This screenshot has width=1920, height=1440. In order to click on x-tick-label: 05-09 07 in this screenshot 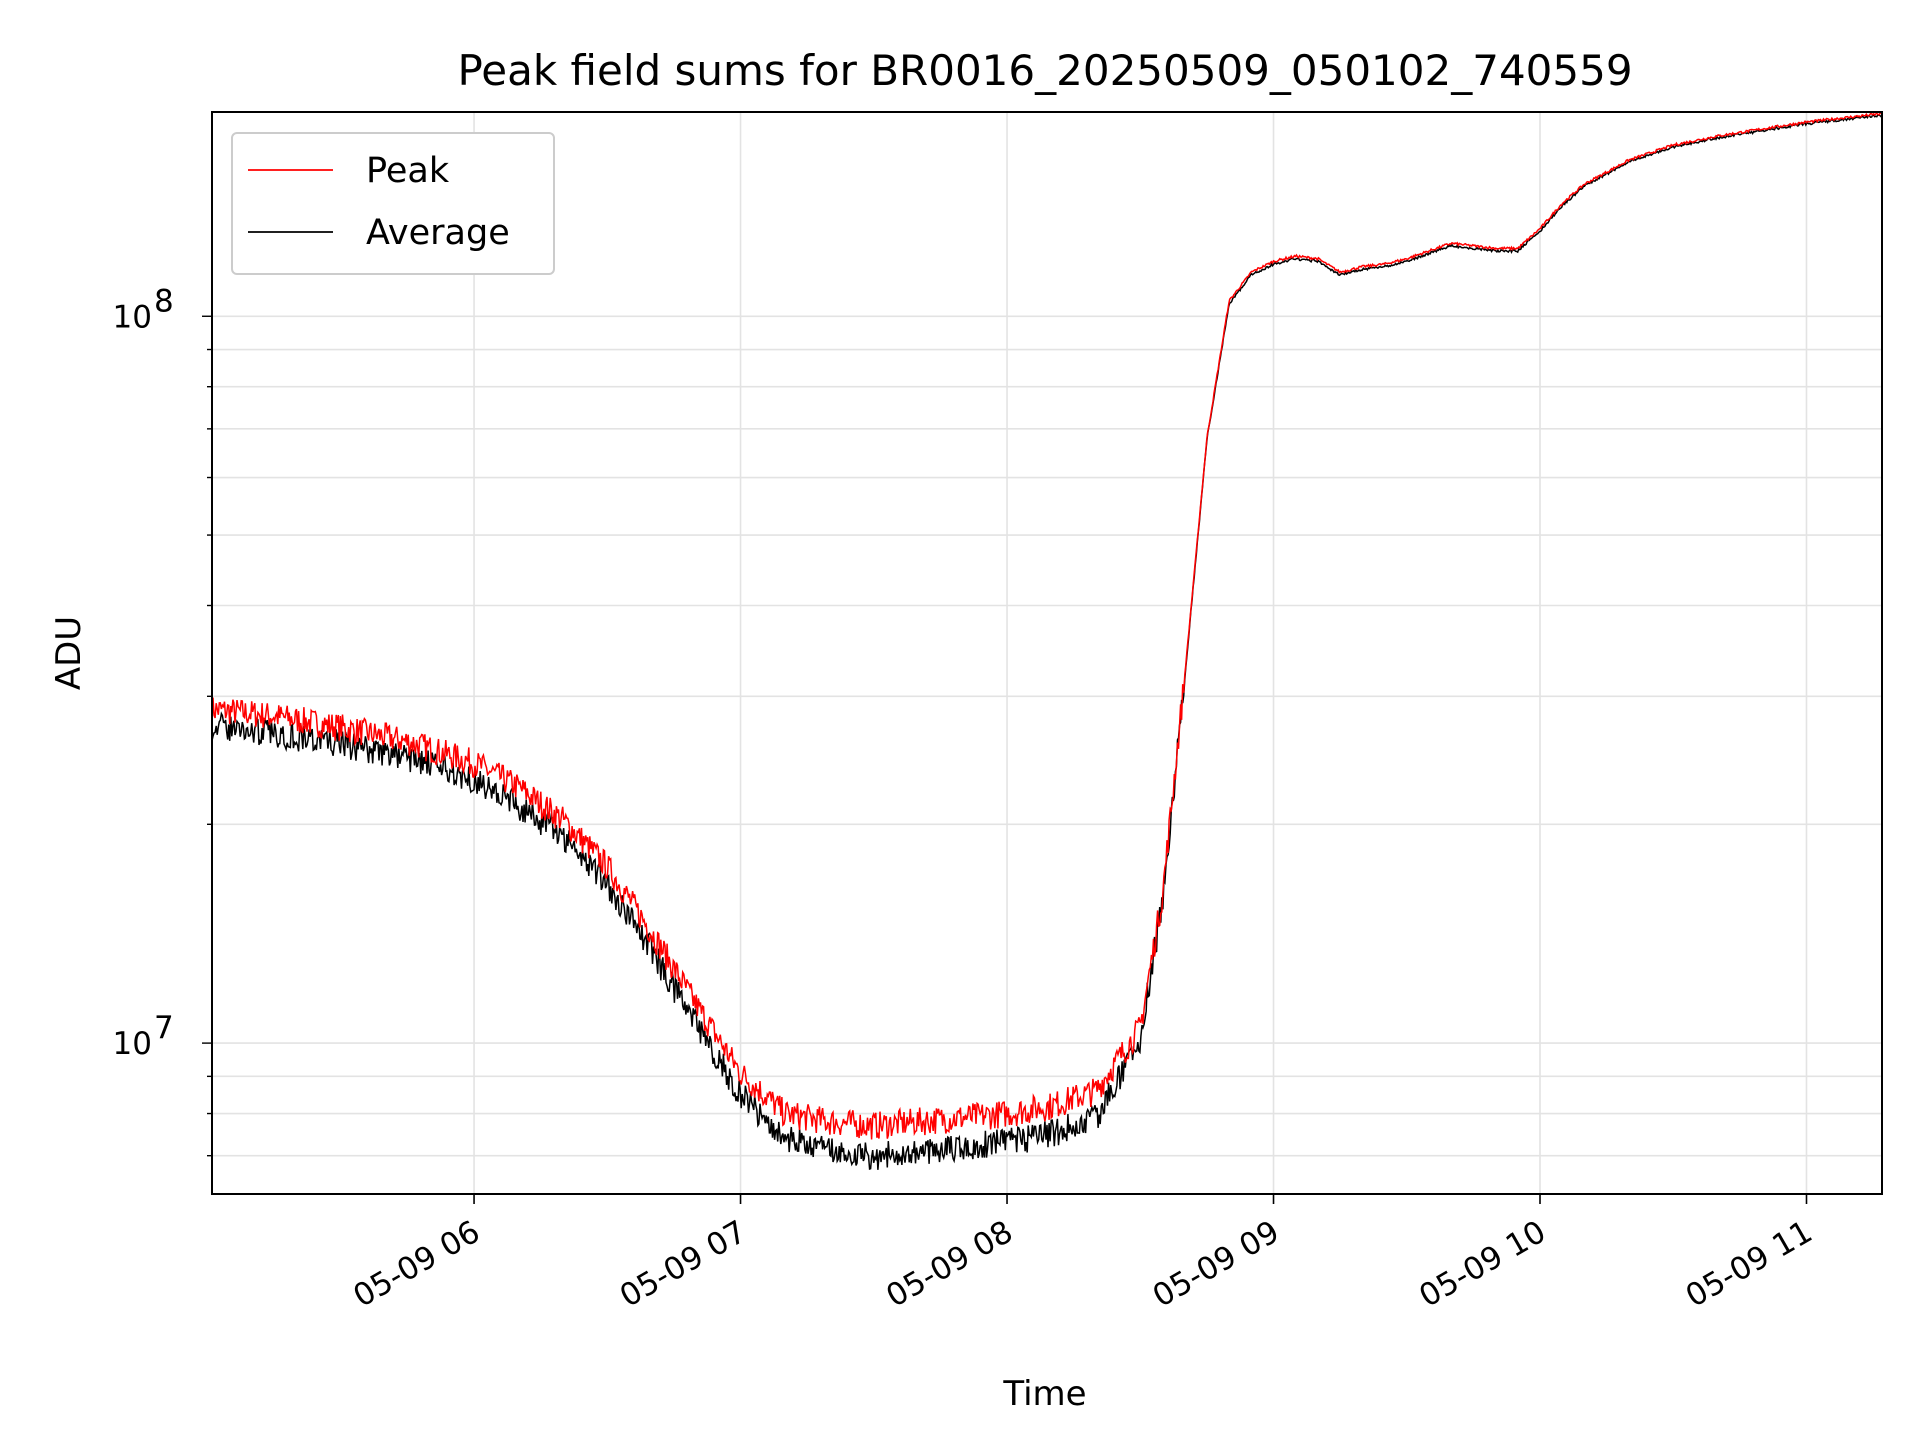, I will do `click(683, 1264)`.